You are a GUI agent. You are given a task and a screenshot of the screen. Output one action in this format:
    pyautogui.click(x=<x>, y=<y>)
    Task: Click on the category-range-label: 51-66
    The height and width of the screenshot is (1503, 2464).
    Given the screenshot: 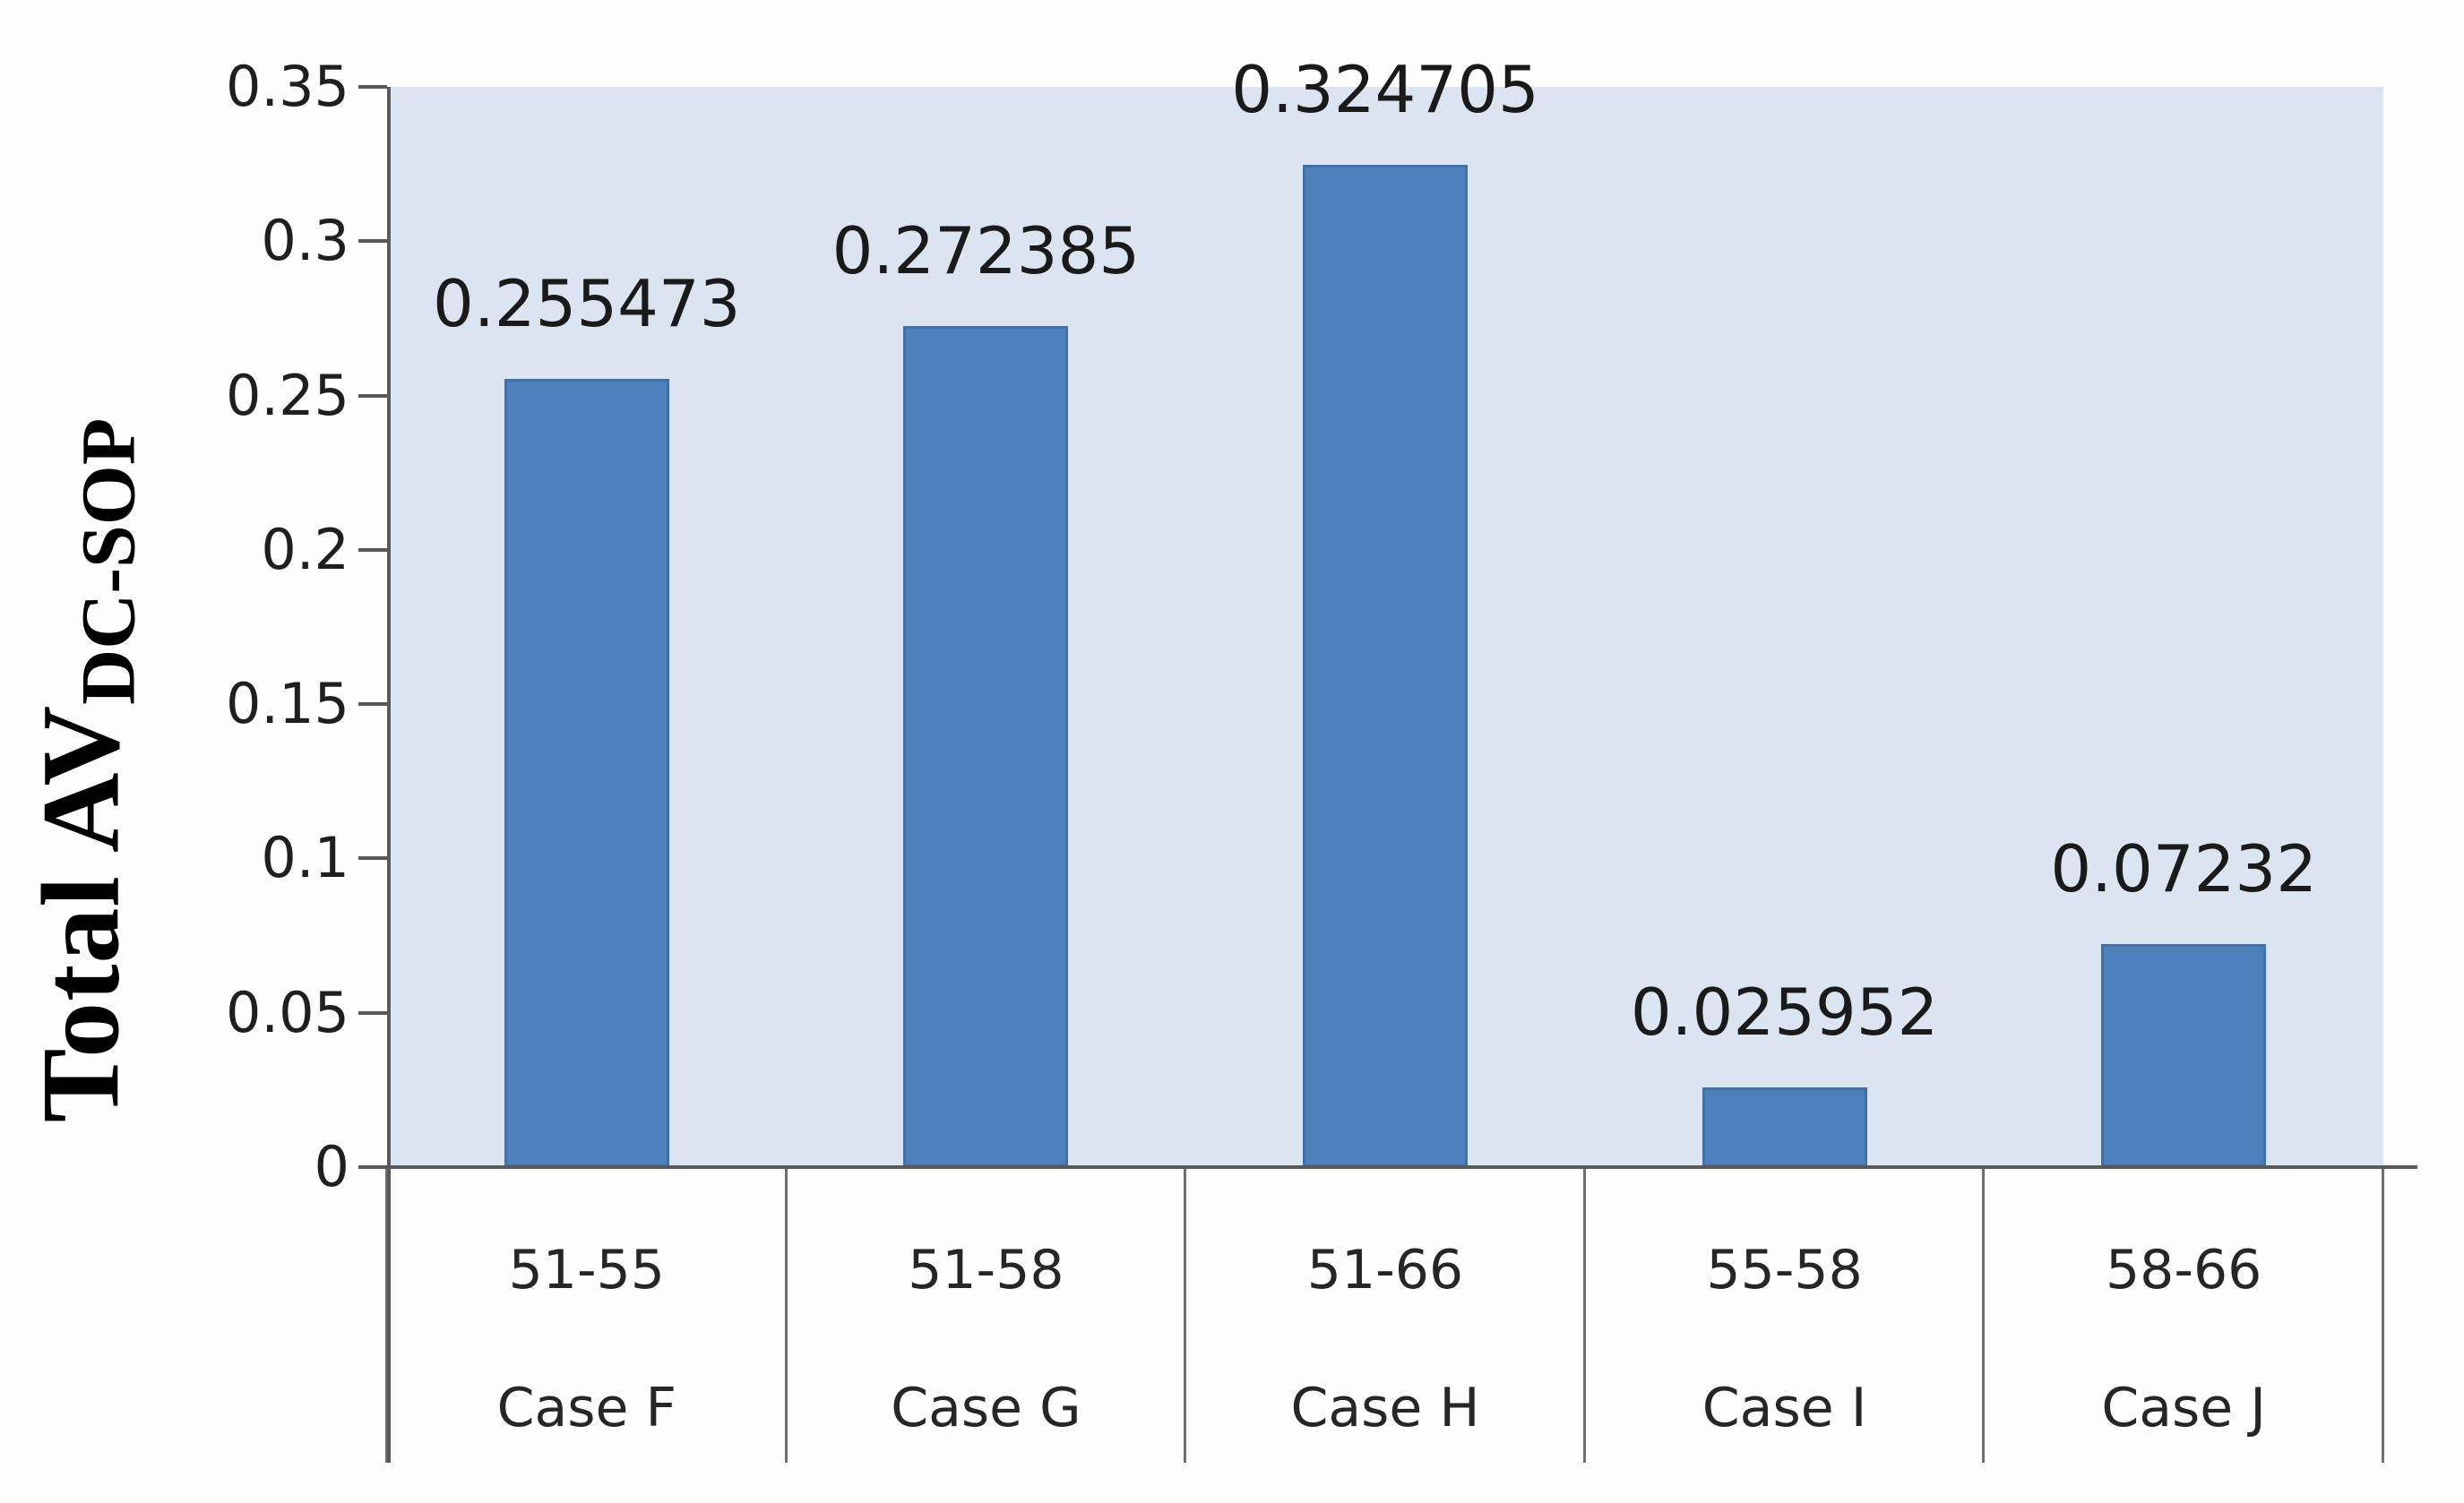 What is the action you would take?
    pyautogui.click(x=1385, y=1270)
    